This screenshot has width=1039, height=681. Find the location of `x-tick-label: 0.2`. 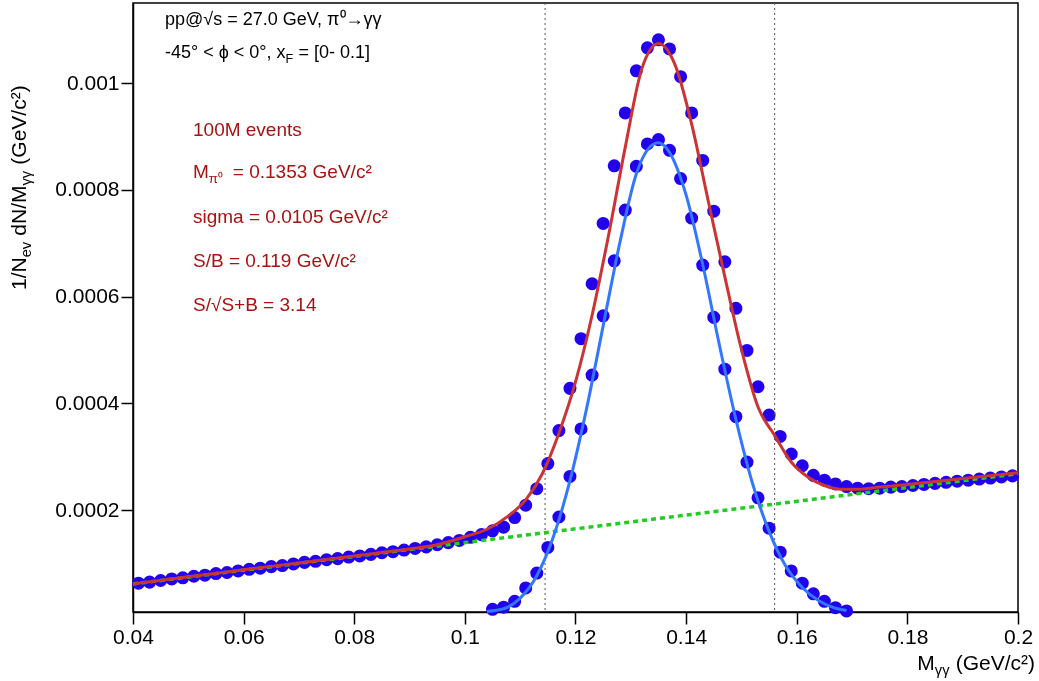

x-tick-label: 0.2 is located at coordinates (1018, 636).